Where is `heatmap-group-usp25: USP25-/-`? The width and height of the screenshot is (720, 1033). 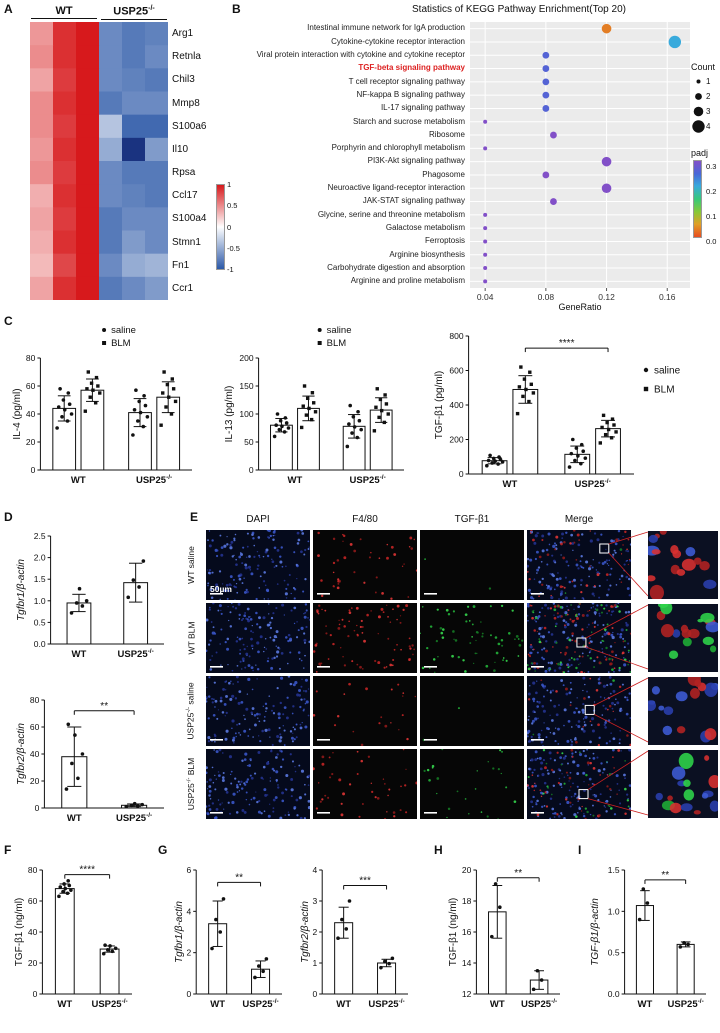
heatmap-group-usp25: USP25-/- is located at coordinates (134, 12).